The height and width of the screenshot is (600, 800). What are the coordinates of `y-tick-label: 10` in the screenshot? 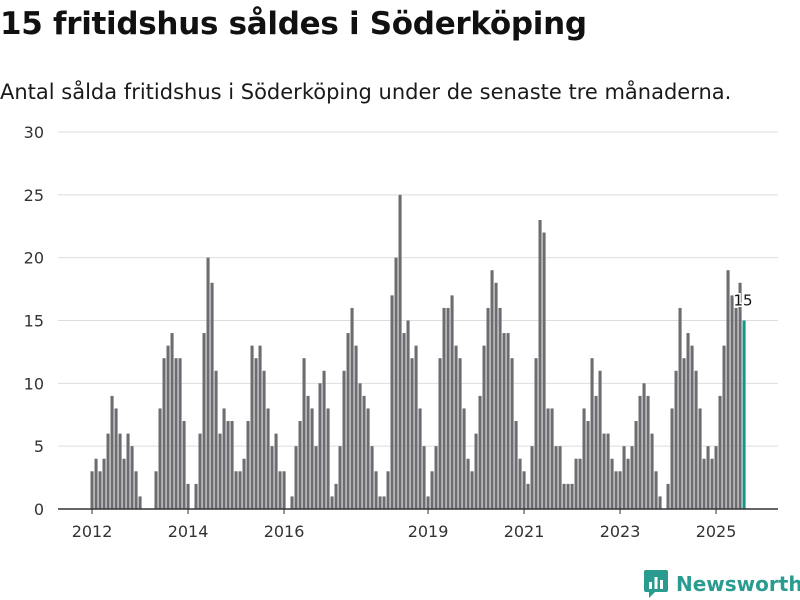 It's located at (34, 383).